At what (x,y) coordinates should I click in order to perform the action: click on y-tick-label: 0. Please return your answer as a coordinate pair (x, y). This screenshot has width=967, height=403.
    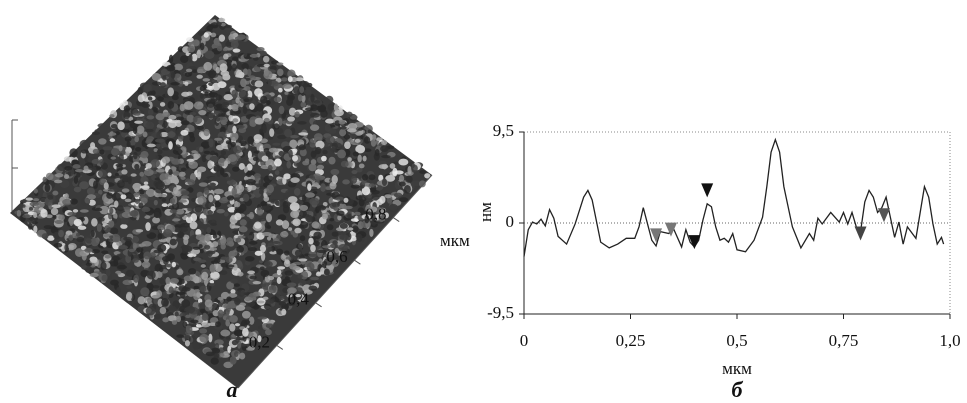
    Looking at the image, I should click on (510, 221).